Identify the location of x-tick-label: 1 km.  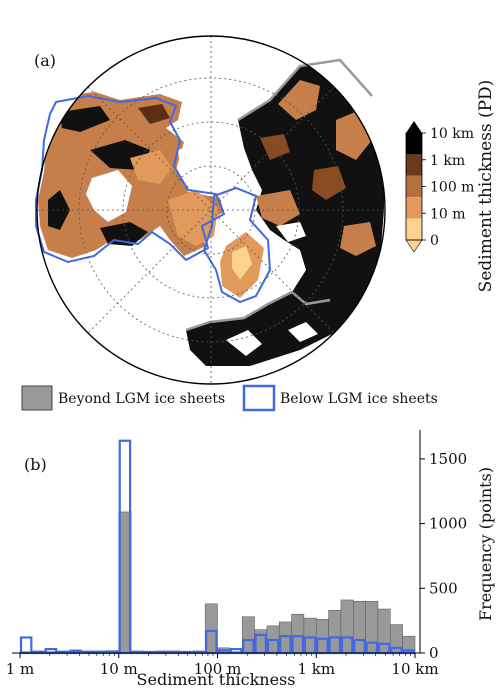
(316, 669).